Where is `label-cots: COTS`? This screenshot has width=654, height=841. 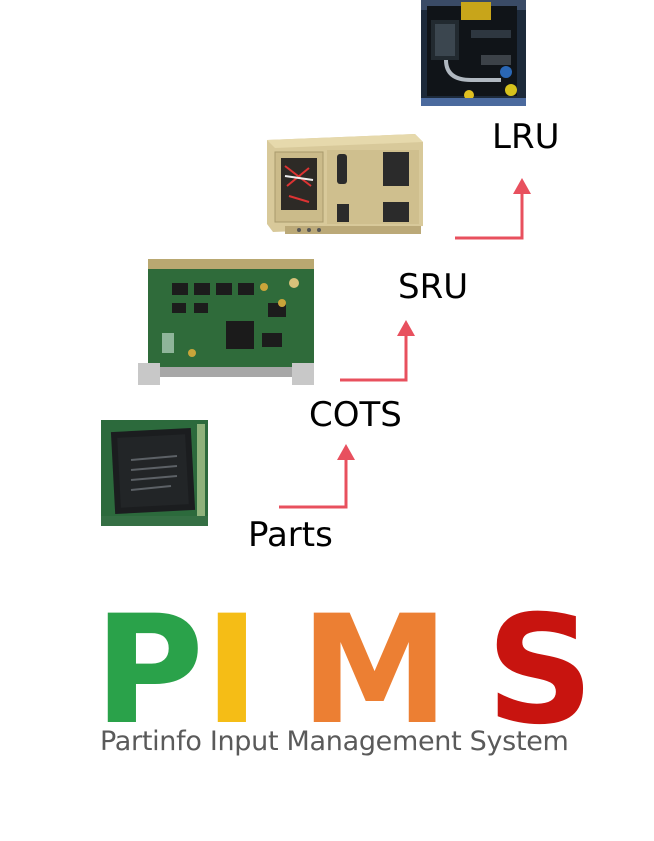 label-cots: COTS is located at coordinates (355, 415).